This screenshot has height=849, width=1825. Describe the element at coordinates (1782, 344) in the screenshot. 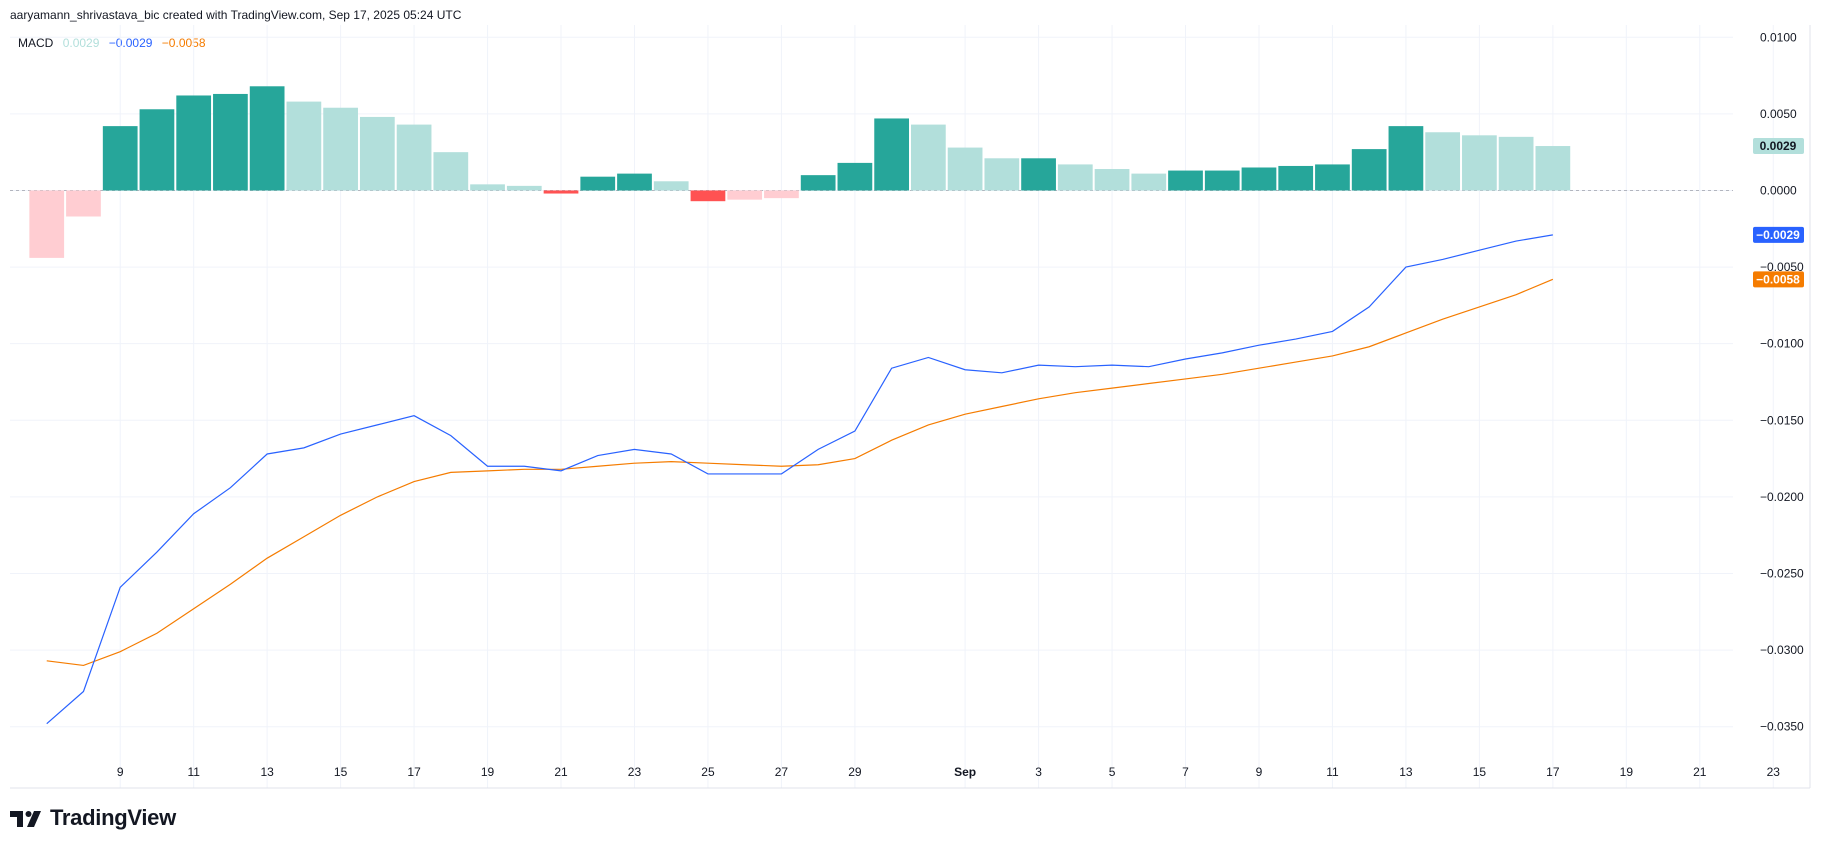

I see `y-tick-label: −0.0100` at that location.